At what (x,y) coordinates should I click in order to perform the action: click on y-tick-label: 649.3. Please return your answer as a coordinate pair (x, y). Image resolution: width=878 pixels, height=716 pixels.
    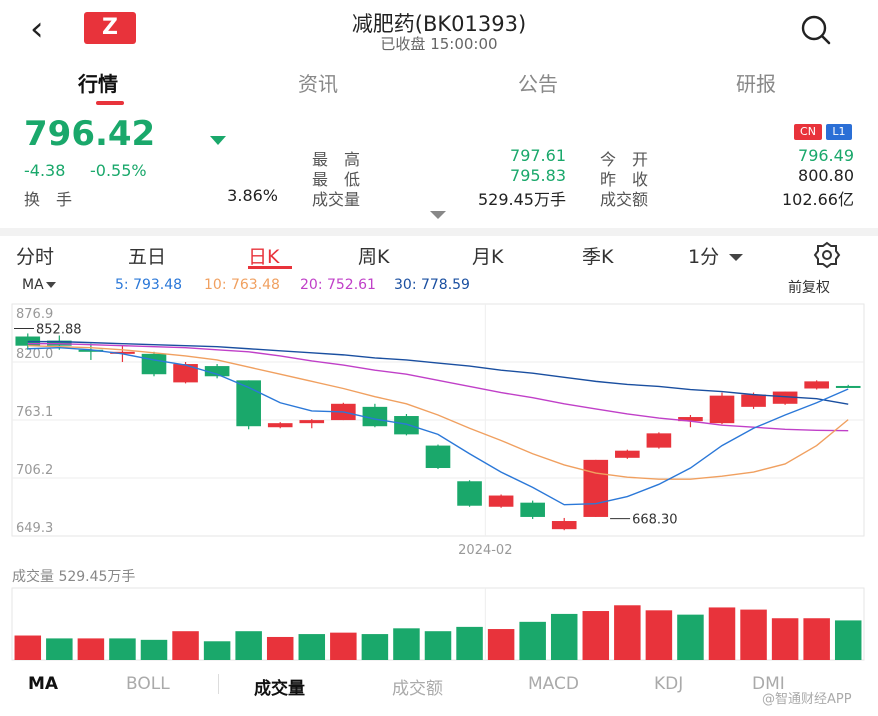
    Looking at the image, I should click on (34, 528).